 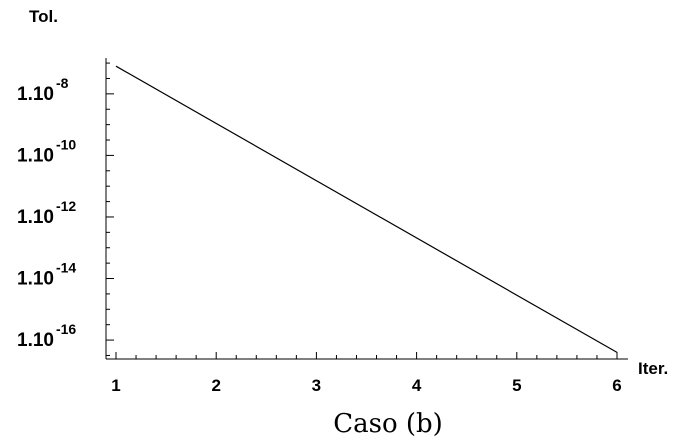 I want to click on y-tick-label: 1.10-8, so click(x=43, y=90).